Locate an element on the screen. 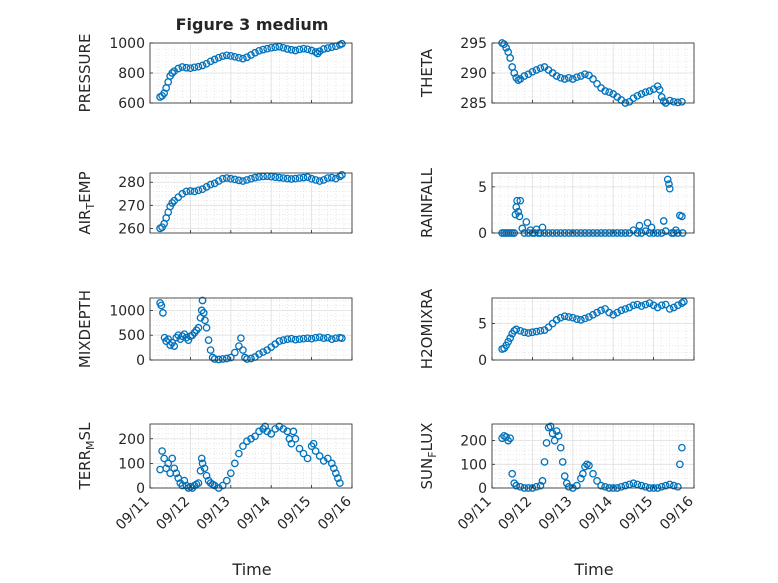  subplot-2: 285 290 295 THETA is located at coordinates (556, 74).